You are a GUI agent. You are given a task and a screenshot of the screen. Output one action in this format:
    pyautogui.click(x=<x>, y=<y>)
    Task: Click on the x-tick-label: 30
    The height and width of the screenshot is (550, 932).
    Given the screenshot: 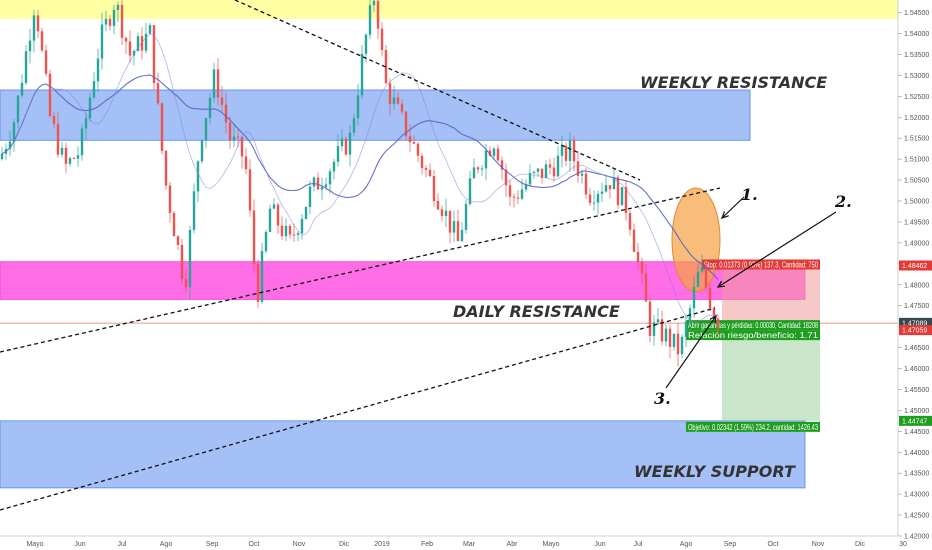 What is the action you would take?
    pyautogui.click(x=903, y=544)
    